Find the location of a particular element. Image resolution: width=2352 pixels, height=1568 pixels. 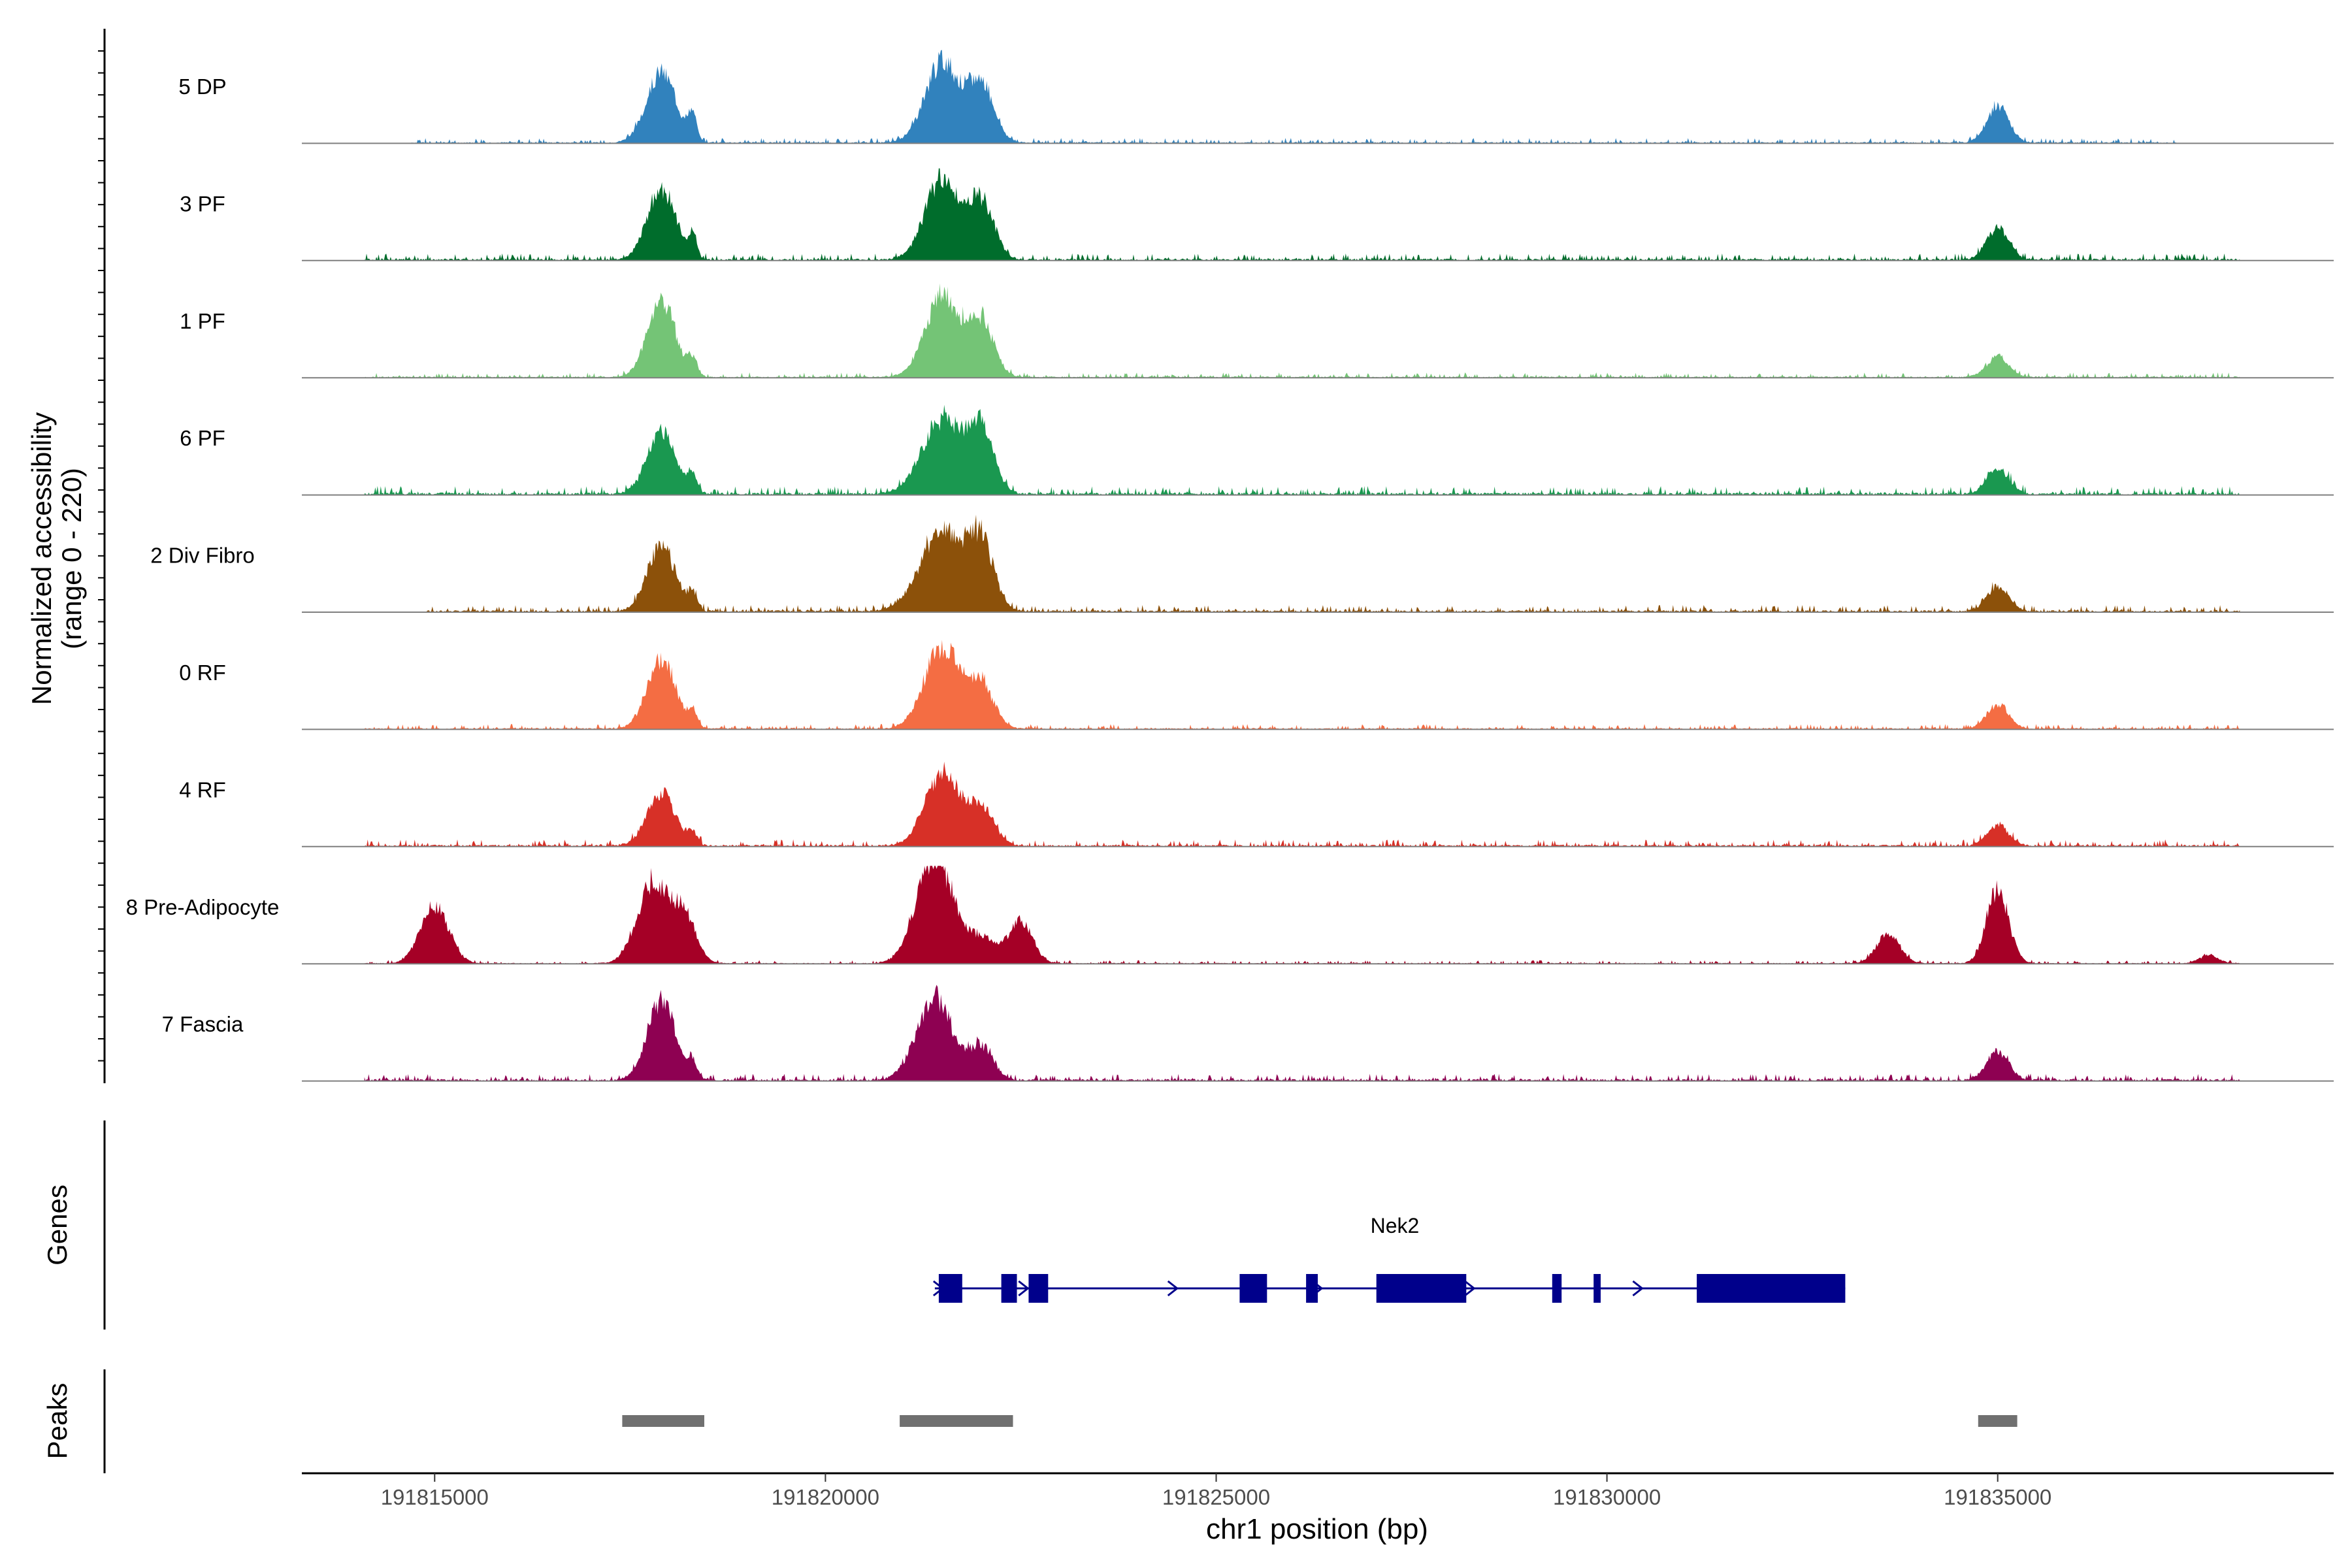

track-6: 0 RF is located at coordinates (1256, 685).